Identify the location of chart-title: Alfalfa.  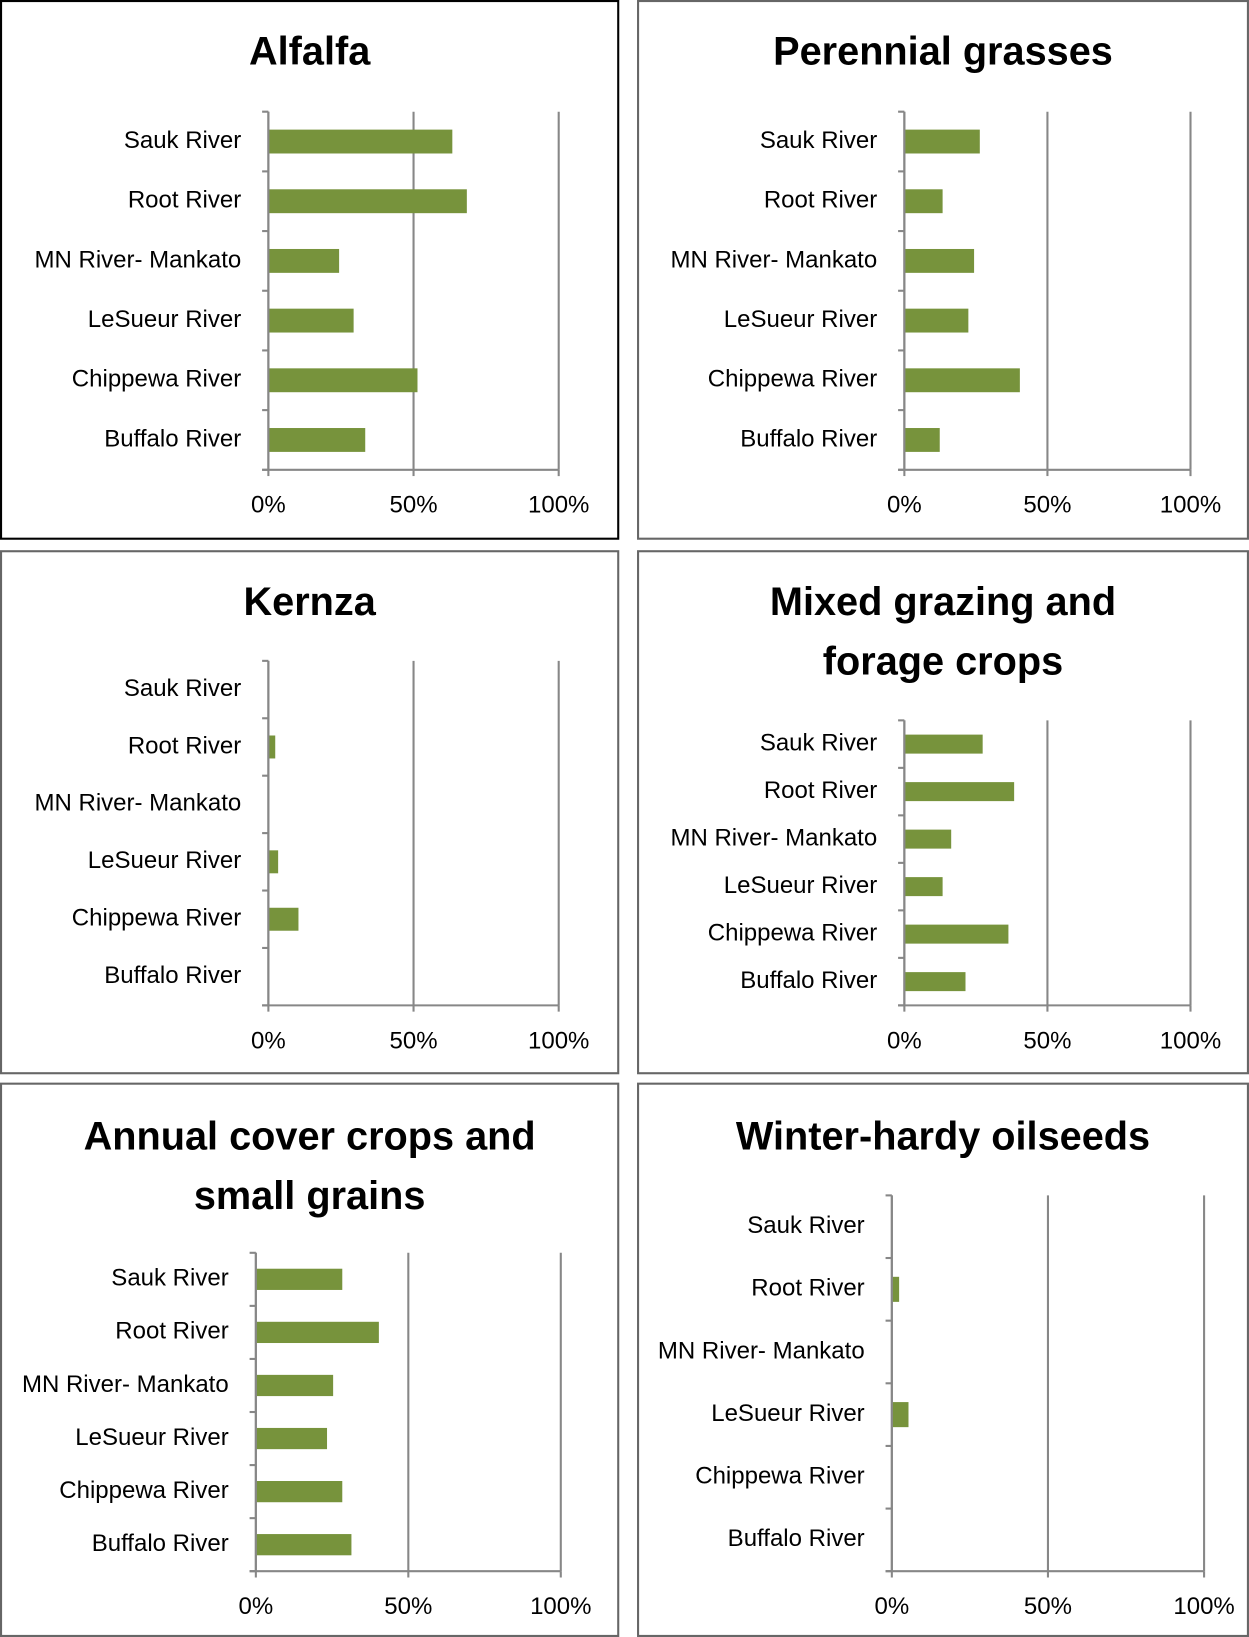
(309, 52).